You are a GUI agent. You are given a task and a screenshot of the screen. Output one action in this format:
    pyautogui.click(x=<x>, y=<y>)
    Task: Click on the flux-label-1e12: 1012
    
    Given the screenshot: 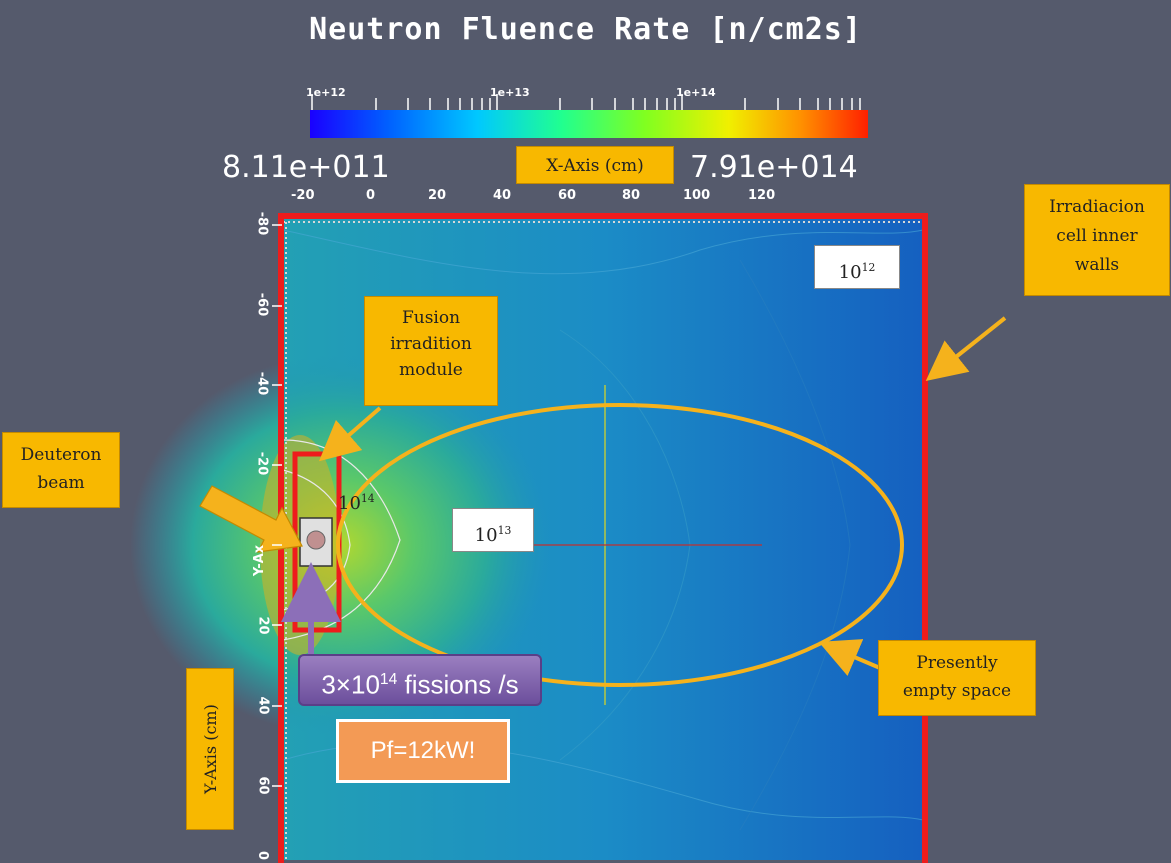 What is the action you would take?
    pyautogui.click(x=857, y=267)
    